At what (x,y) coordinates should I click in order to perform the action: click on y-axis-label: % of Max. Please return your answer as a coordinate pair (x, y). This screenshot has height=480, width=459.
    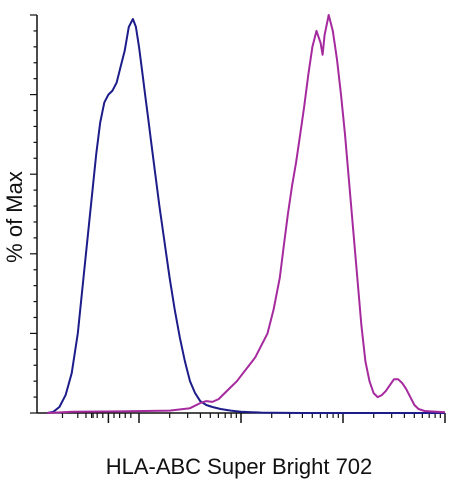
    Looking at the image, I should click on (14, 217).